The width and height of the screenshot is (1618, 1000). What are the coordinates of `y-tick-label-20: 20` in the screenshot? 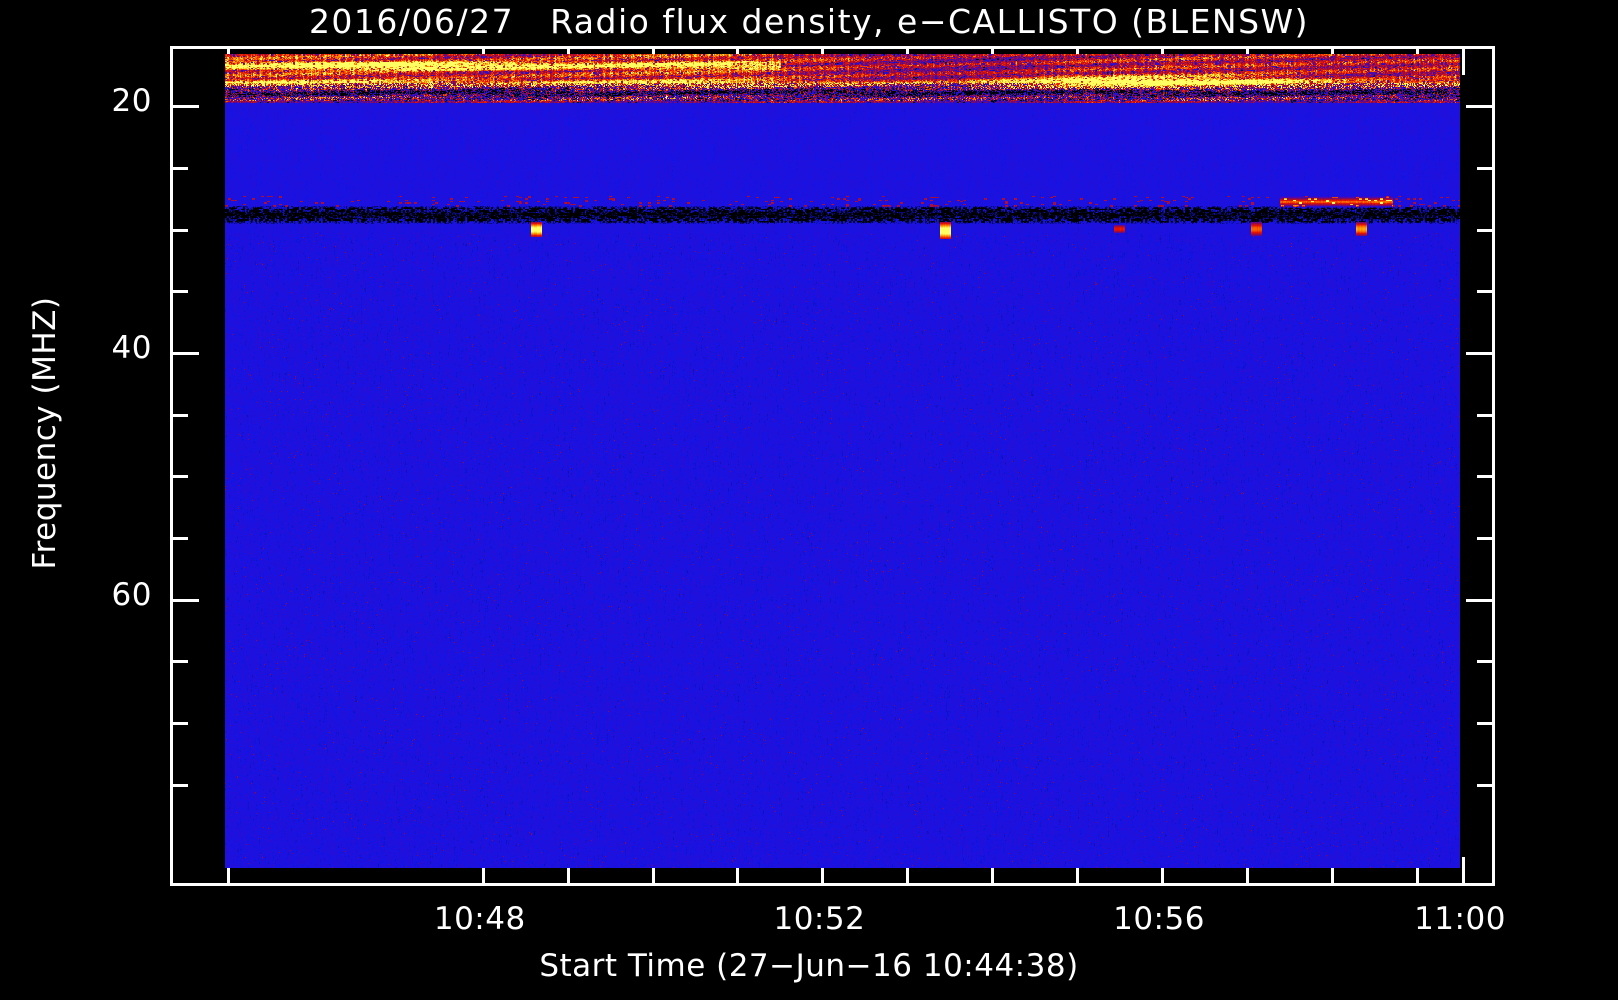 It's located at (131, 101).